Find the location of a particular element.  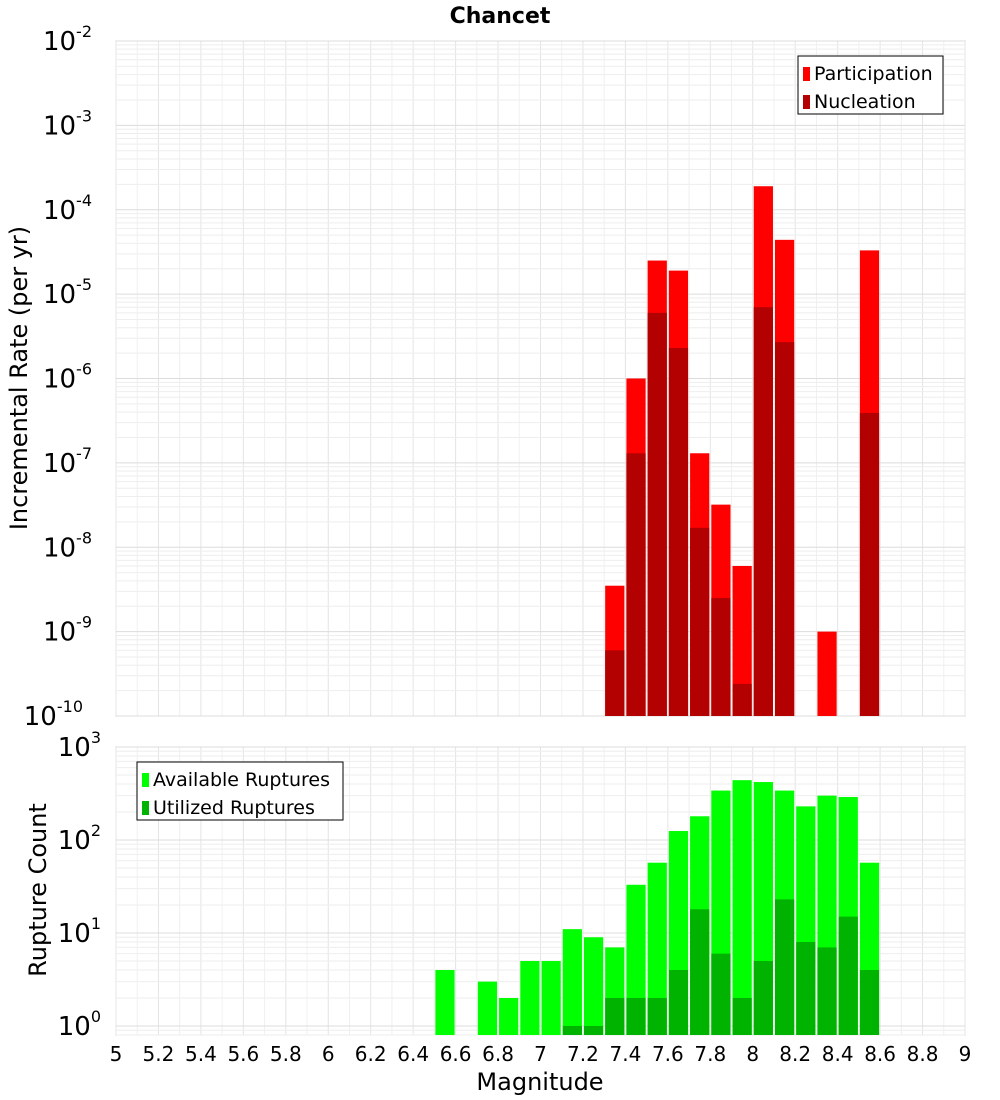

x-tick-label: 8.4 is located at coordinates (838, 1054).